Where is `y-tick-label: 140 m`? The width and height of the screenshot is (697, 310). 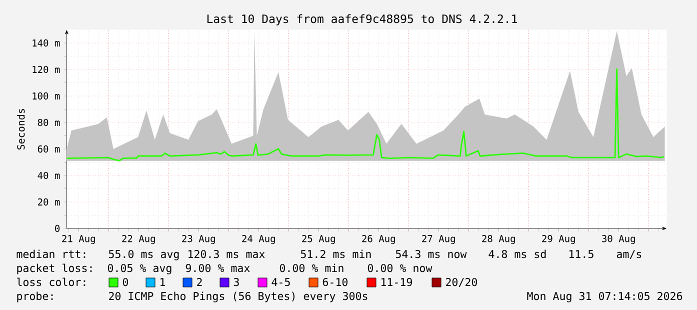
y-tick-label: 140 m is located at coordinates (46, 43).